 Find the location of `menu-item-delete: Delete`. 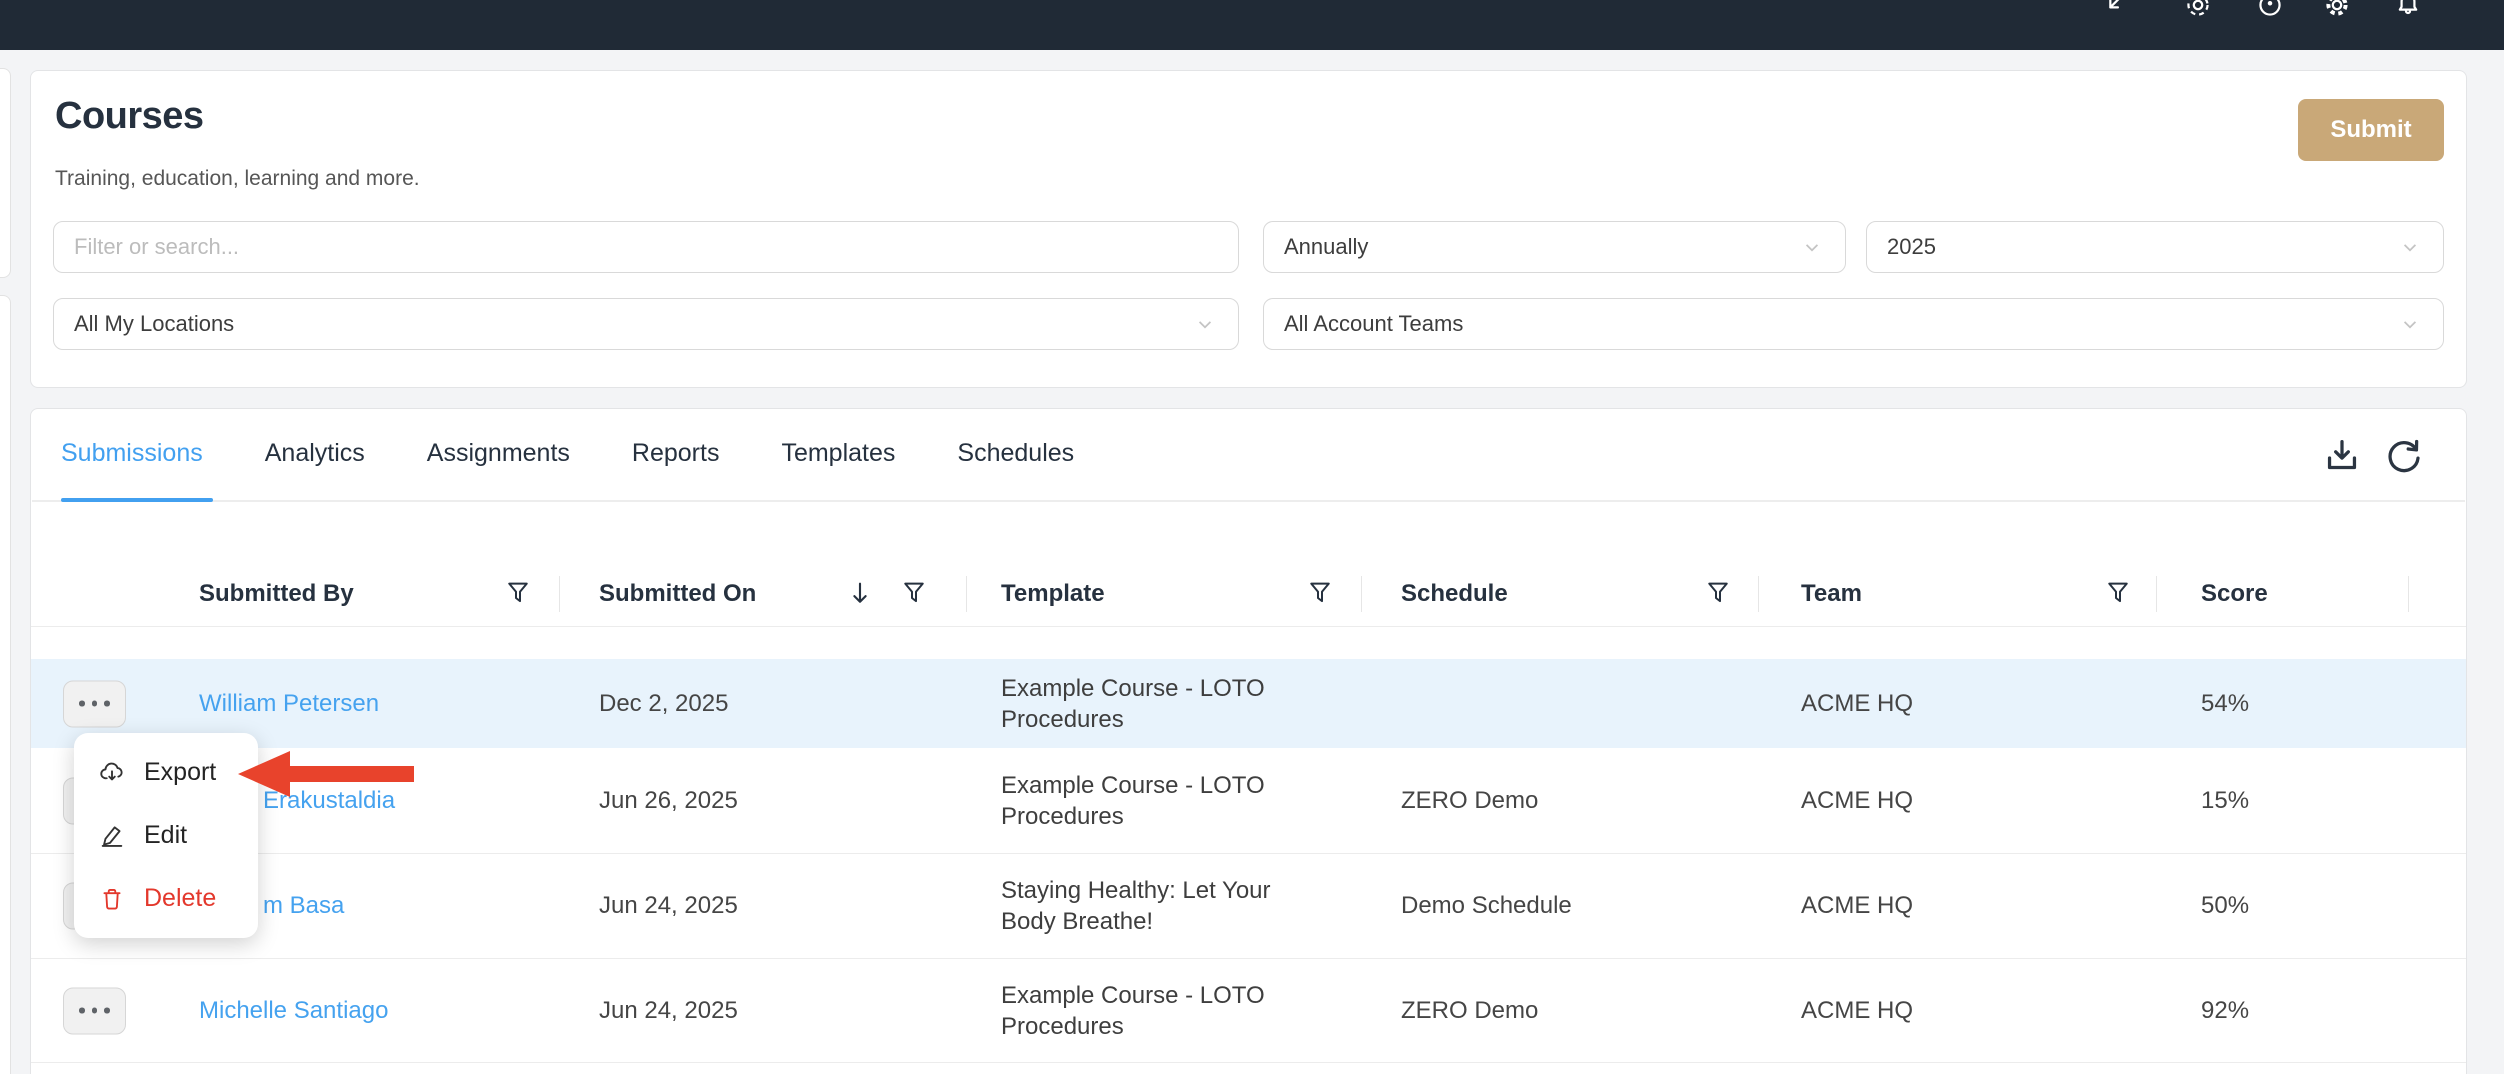

menu-item-delete: Delete is located at coordinates (166, 898).